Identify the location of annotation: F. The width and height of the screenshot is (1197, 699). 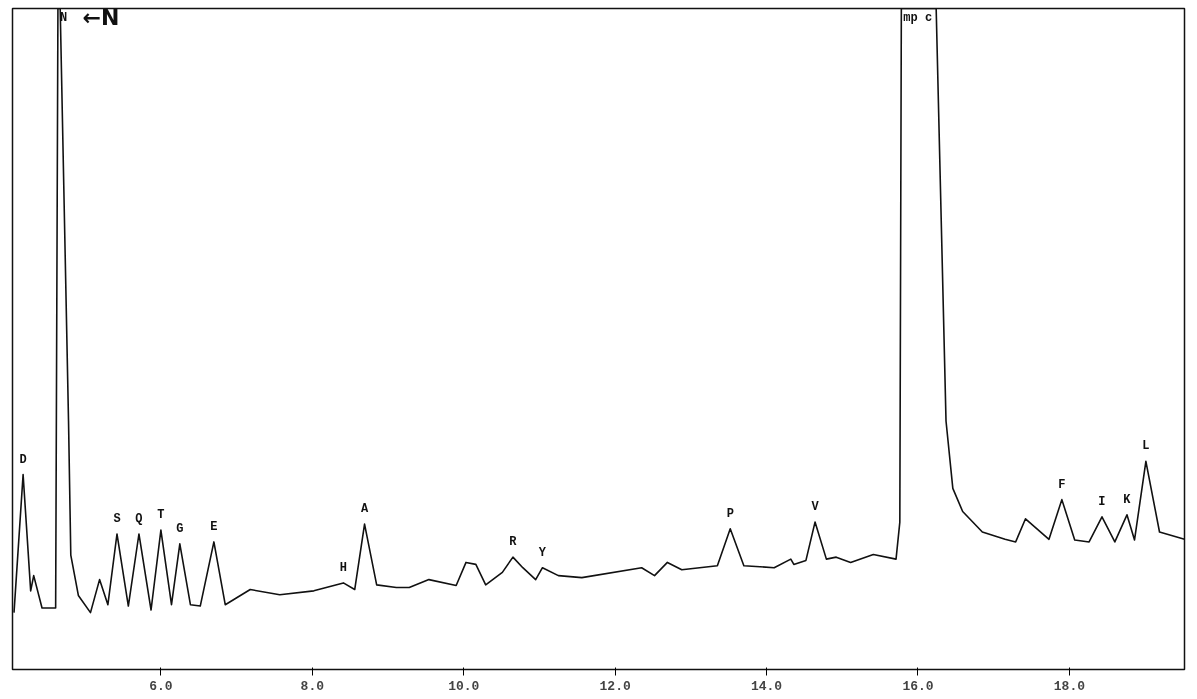
(1062, 484).